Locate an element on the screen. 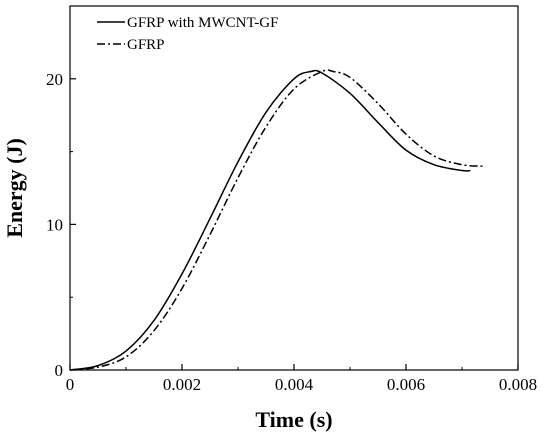 The height and width of the screenshot is (439, 550). x-axis-ticks: 0 0.002 0.004 0.006 0.008 is located at coordinates (301, 379).